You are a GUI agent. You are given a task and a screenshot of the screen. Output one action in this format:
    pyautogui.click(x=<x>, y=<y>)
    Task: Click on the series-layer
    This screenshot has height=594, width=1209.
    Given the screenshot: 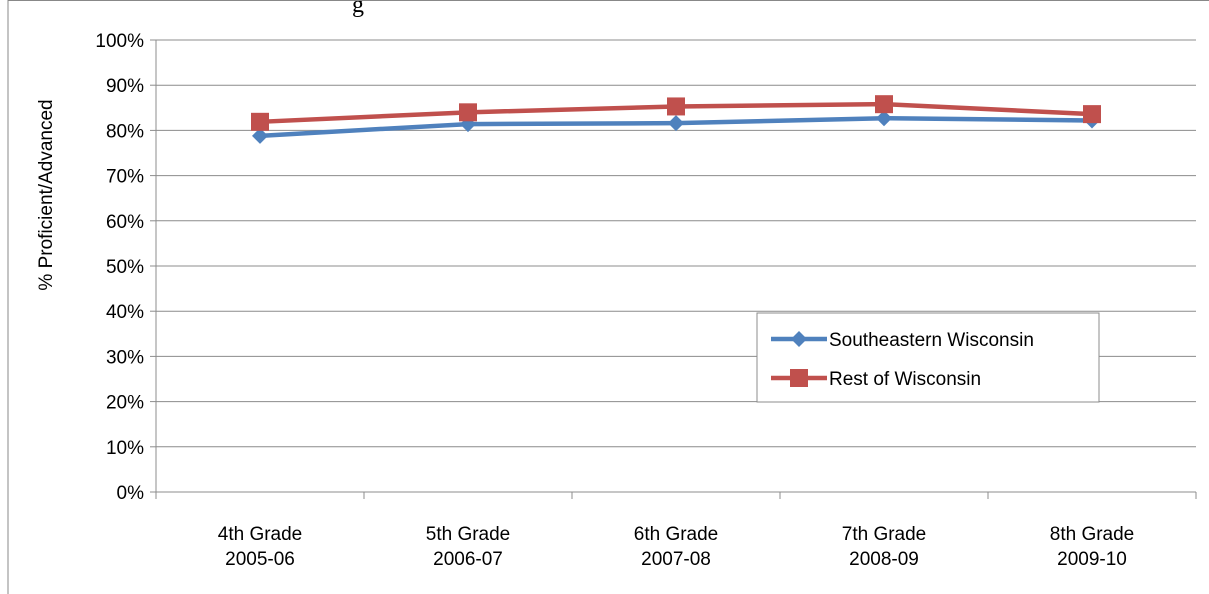 What is the action you would take?
    pyautogui.click(x=676, y=119)
    